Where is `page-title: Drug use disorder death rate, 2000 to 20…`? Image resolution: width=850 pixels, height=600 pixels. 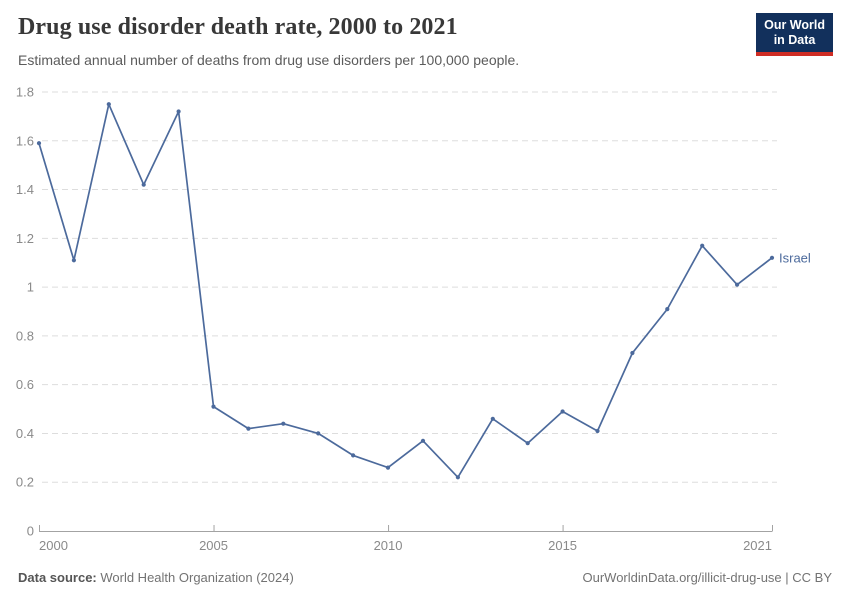
page-title: Drug use disorder death rate, 2000 to 20… is located at coordinates (238, 27).